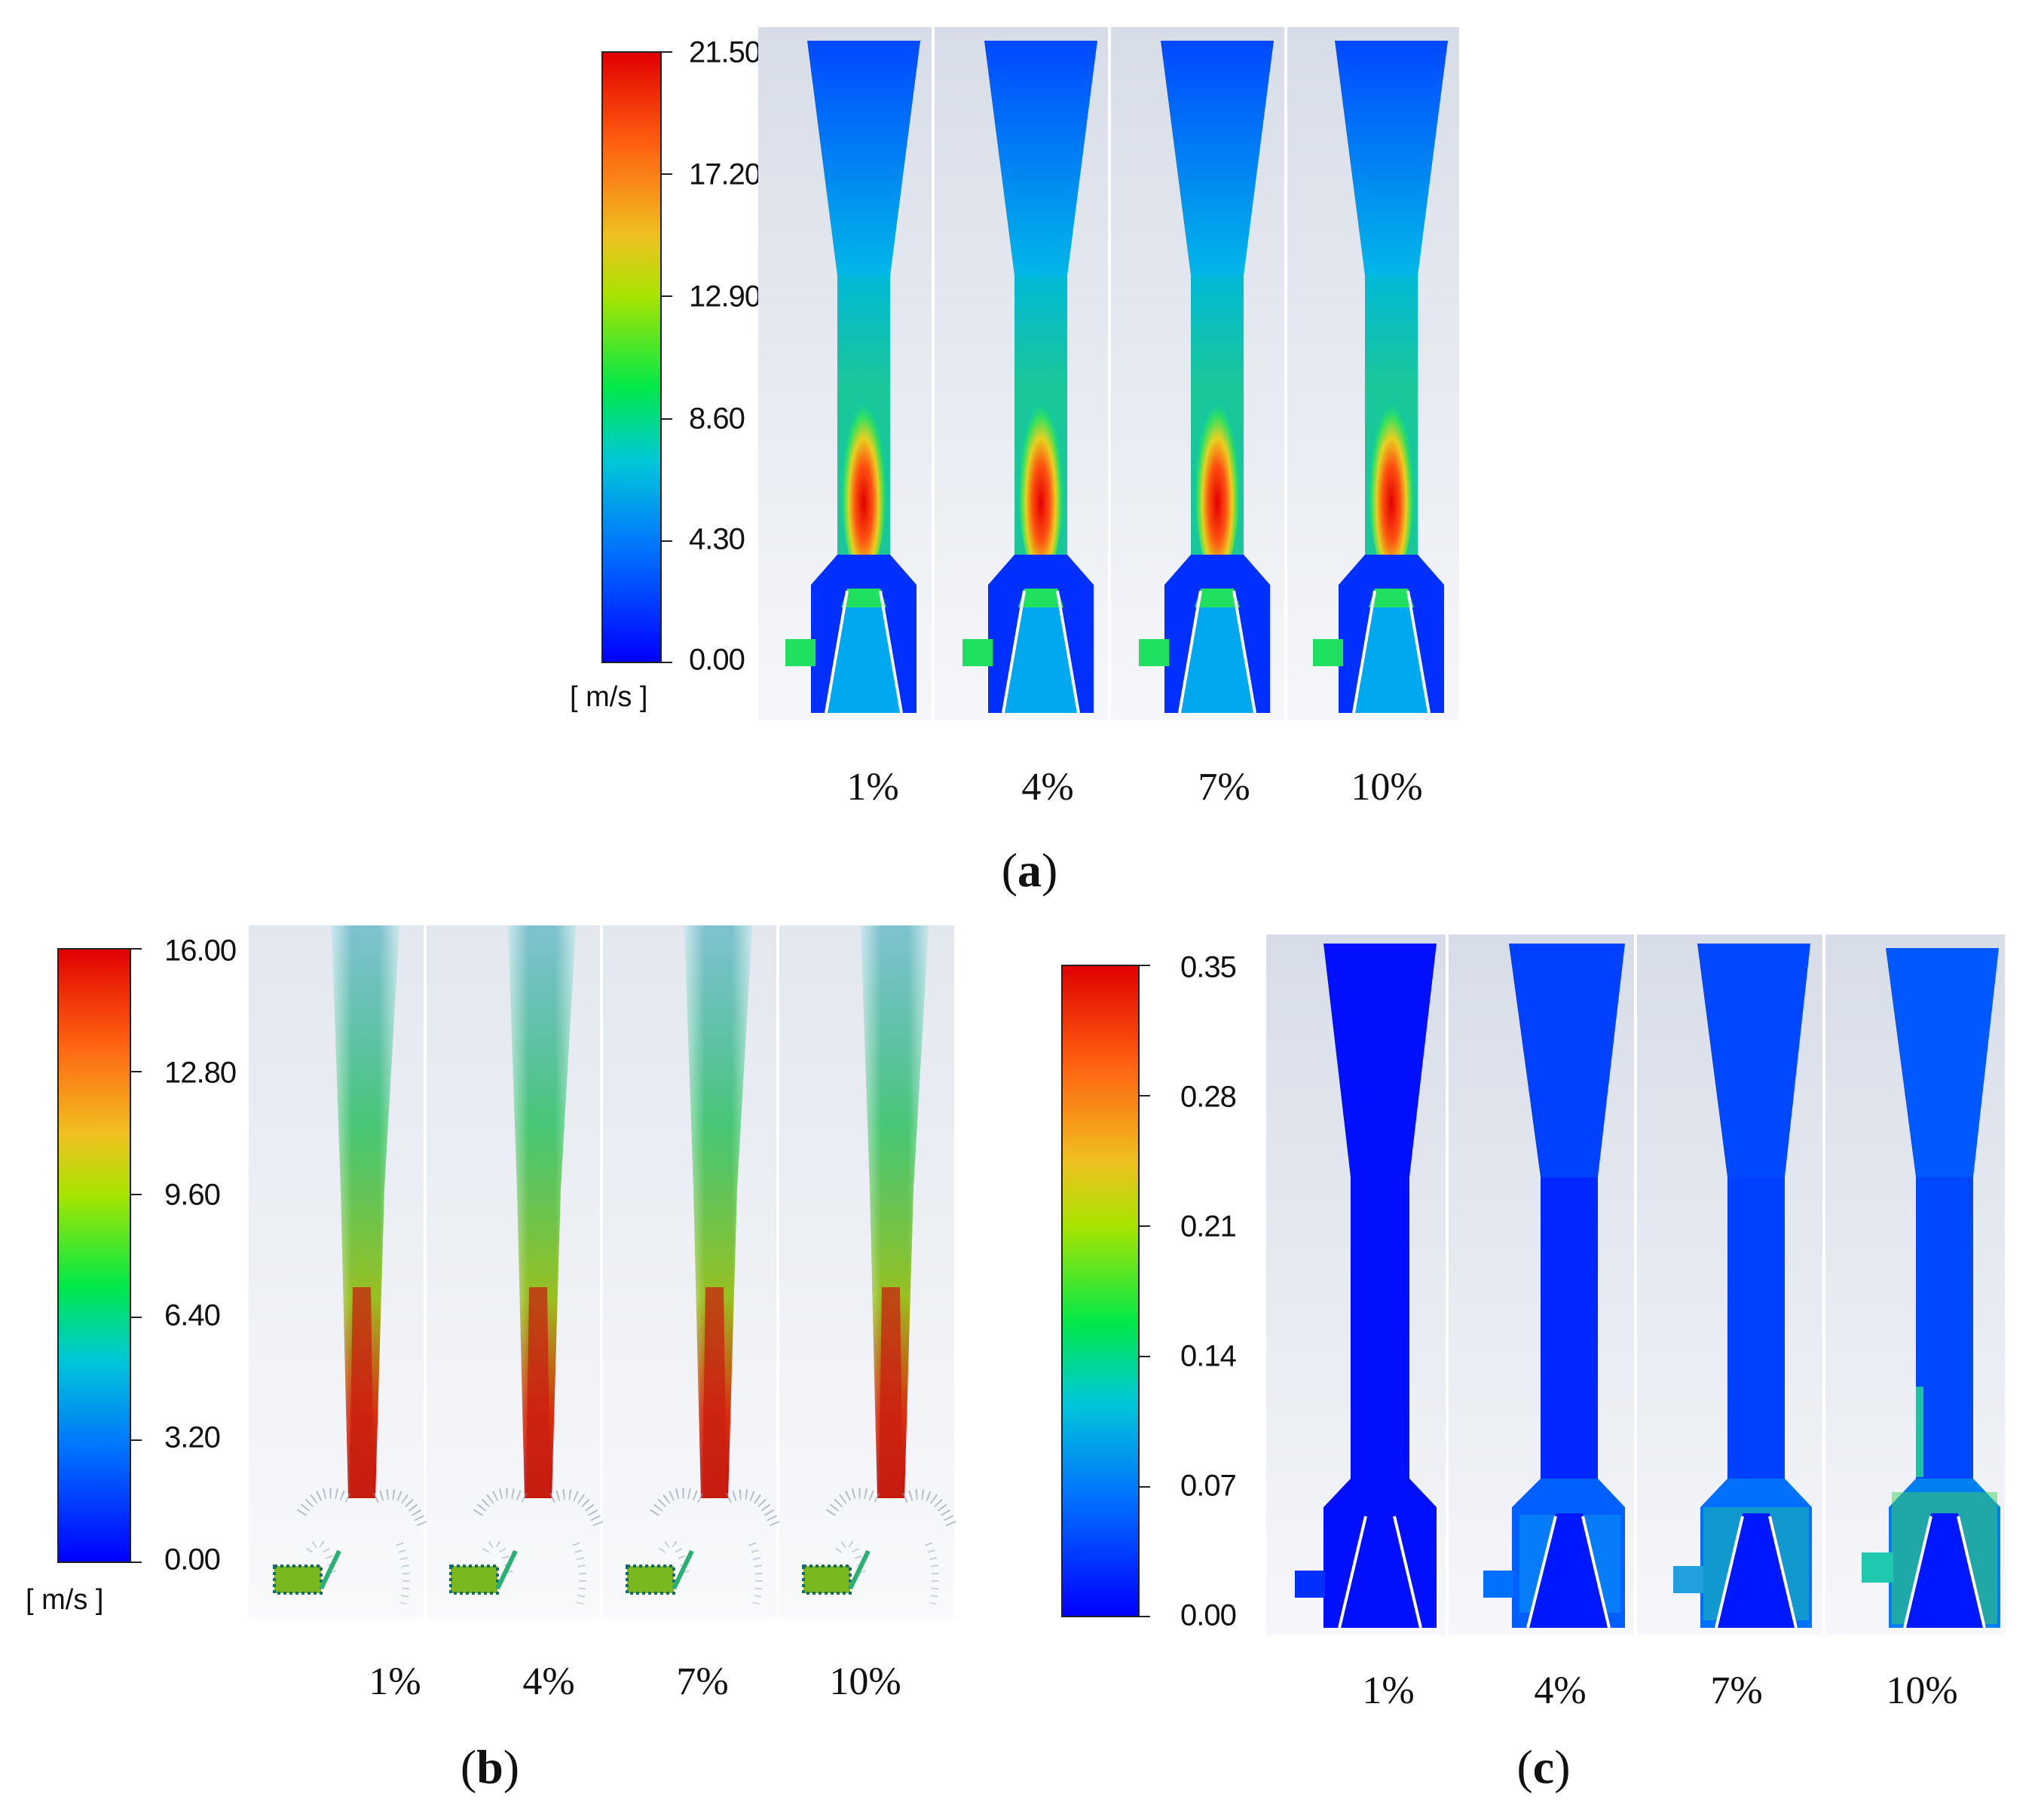  I want to click on case-label-c-2: 7%, so click(1737, 1690).